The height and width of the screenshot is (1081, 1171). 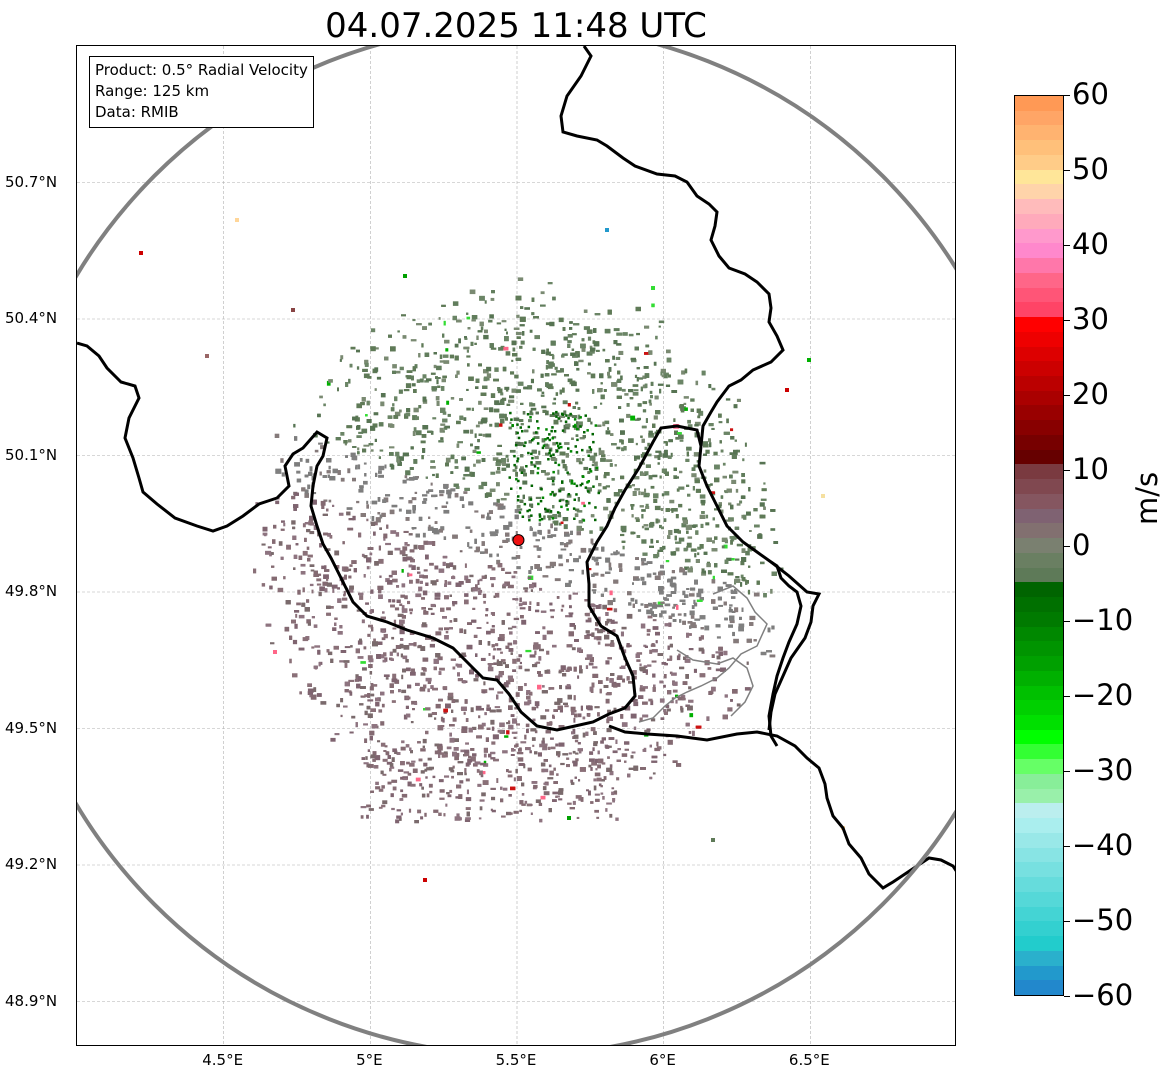 I want to click on colorbar-tick-label: 0, so click(x=1081, y=544).